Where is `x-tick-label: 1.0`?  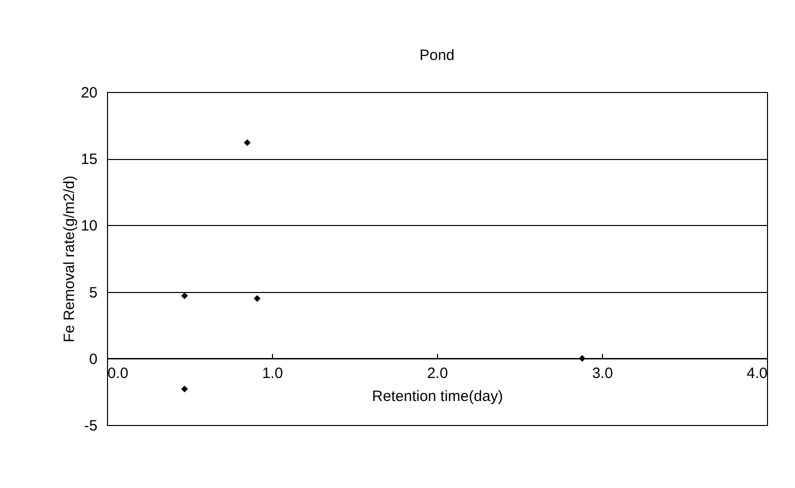
x-tick-label: 1.0 is located at coordinates (272, 373).